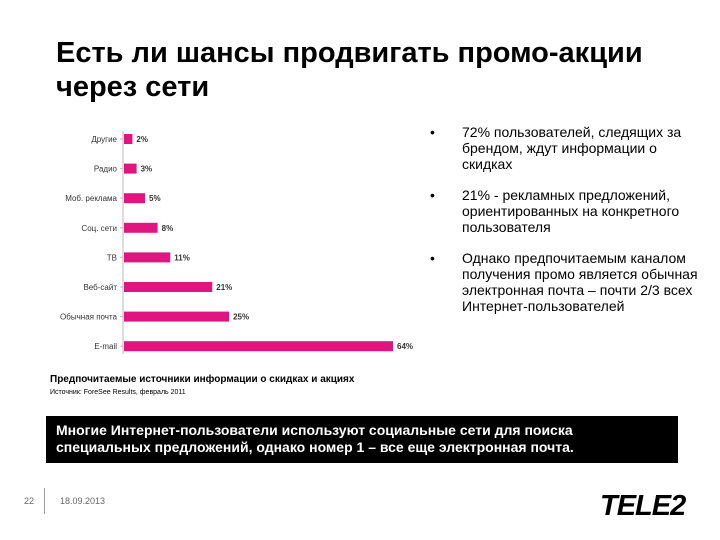 Image resolution: width=720 pixels, height=540 pixels. I want to click on data-label: 25%, so click(241, 317).